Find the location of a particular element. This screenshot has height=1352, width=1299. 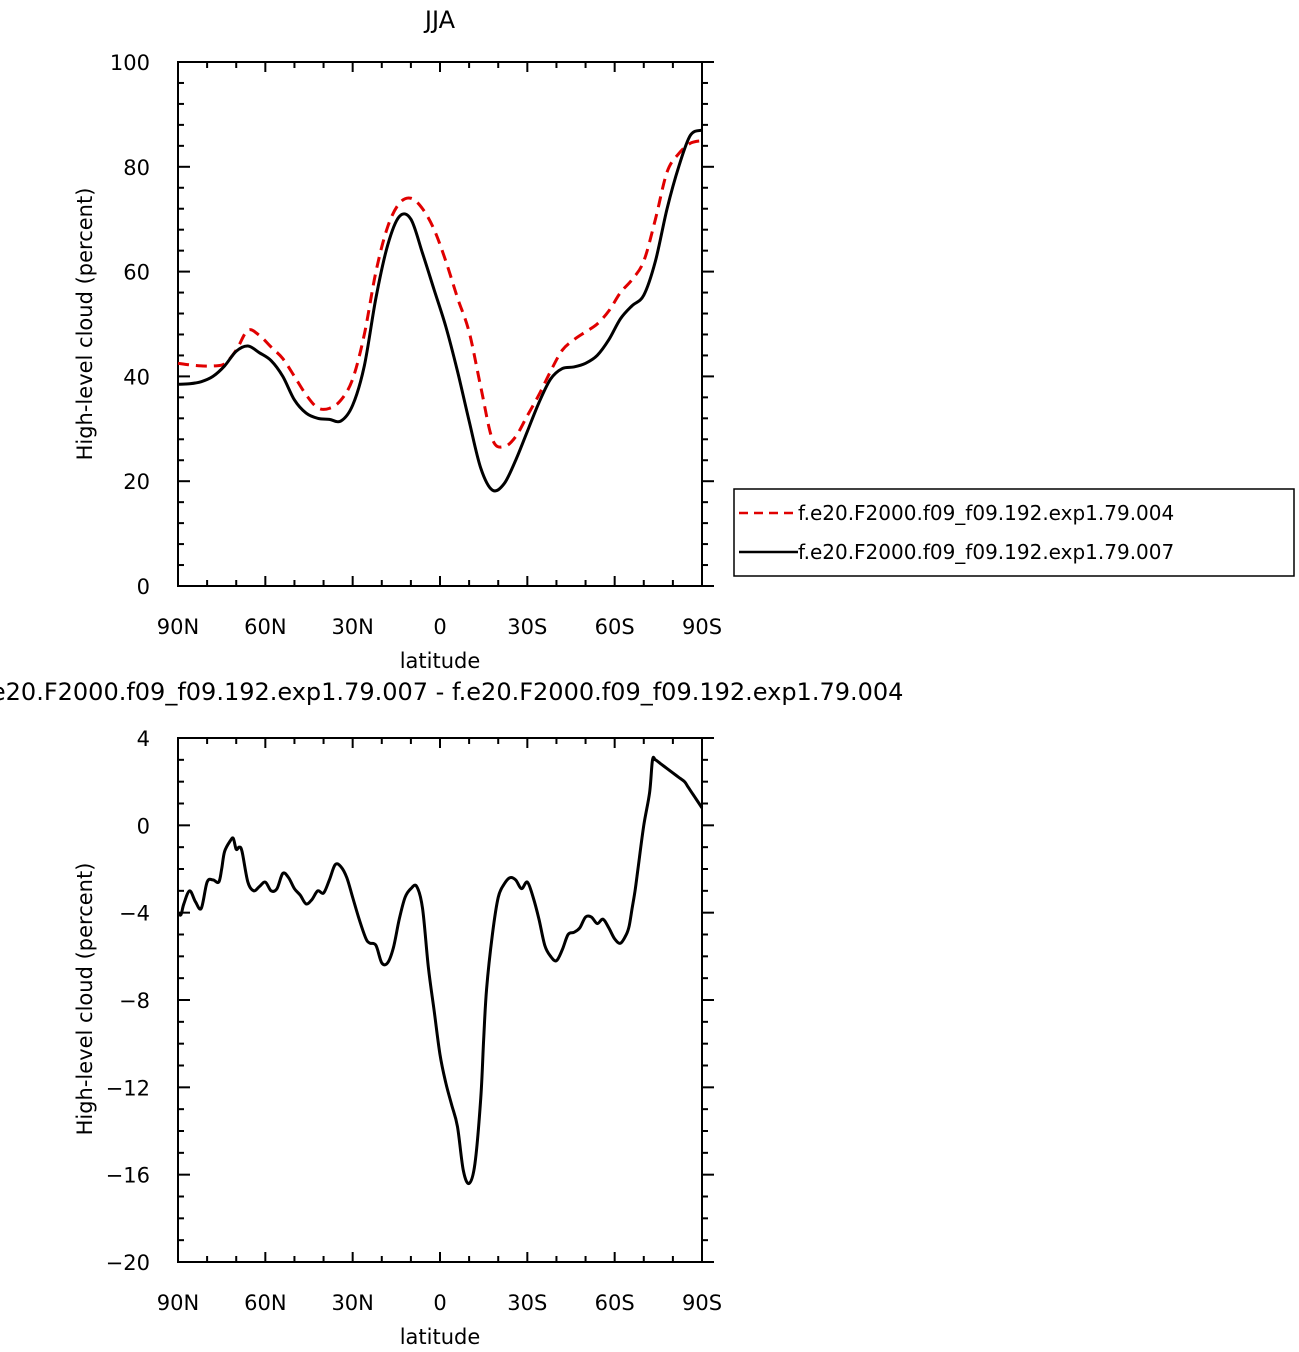

y-tick-label: 80 is located at coordinates (136, 168).